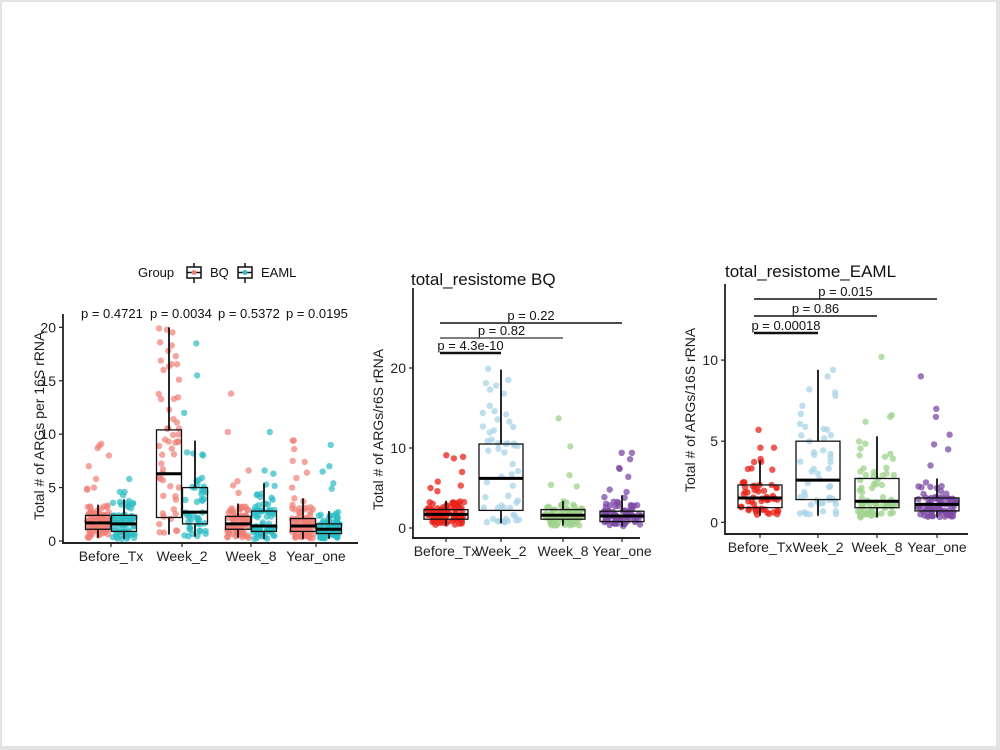 This screenshot has width=1000, height=750. What do you see at coordinates (402, 528) in the screenshot?
I see `y-tick-label: 0` at bounding box center [402, 528].